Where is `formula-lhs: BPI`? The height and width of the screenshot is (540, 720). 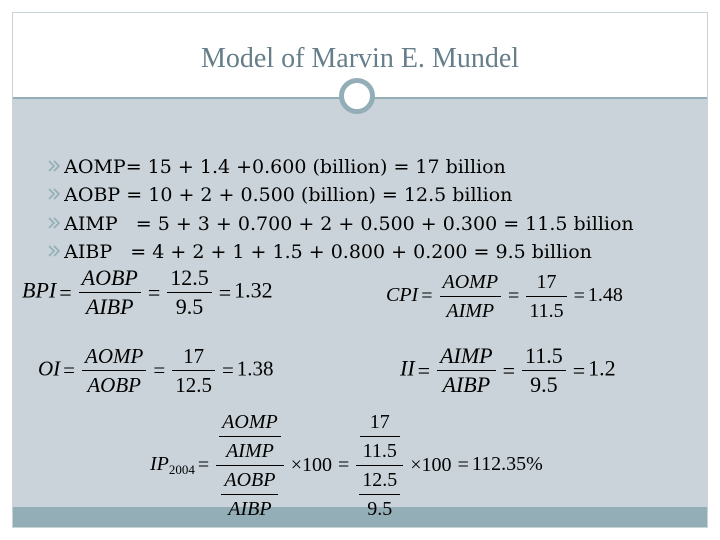 formula-lhs: BPI is located at coordinates (39, 290).